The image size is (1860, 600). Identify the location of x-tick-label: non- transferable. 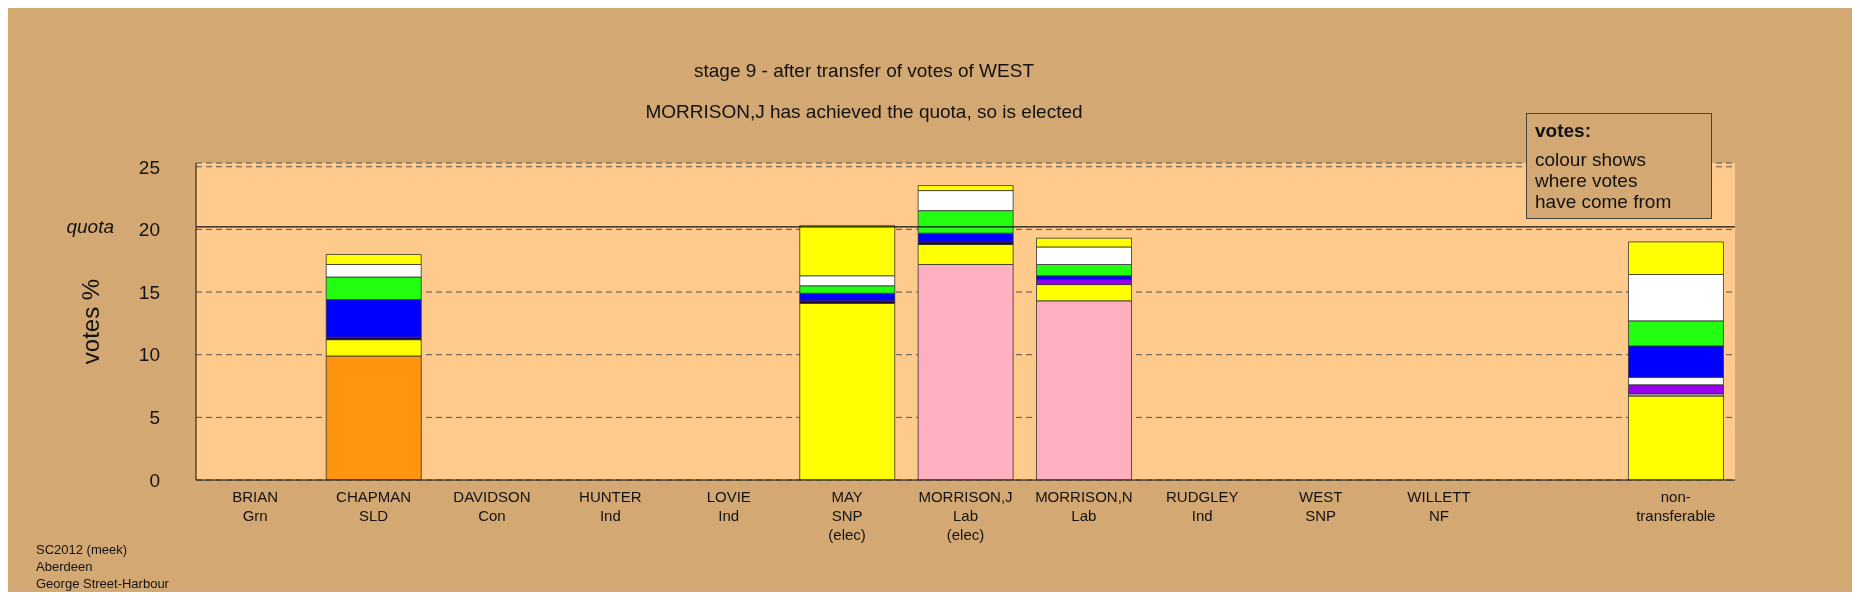
(1676, 506).